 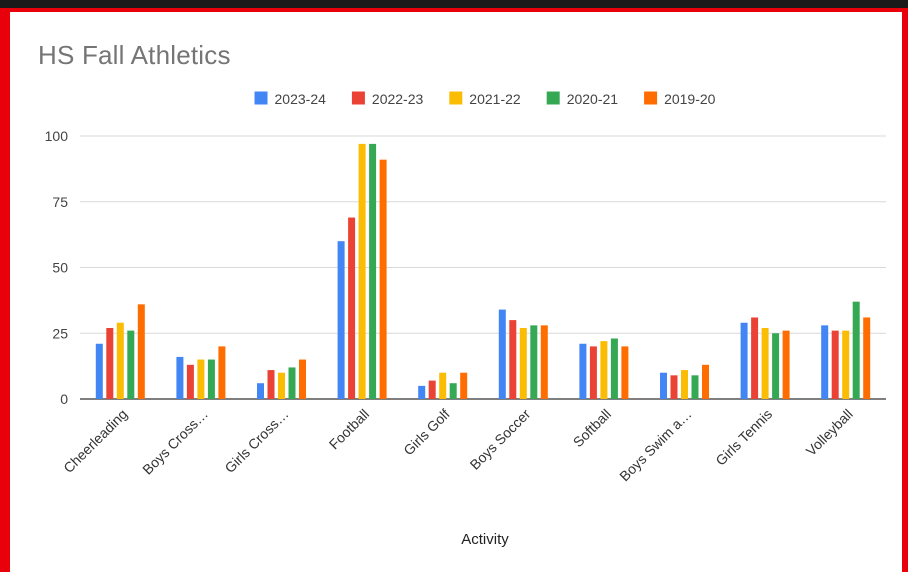 What do you see at coordinates (593, 99) in the screenshot?
I see `legend-label: 2020-21` at bounding box center [593, 99].